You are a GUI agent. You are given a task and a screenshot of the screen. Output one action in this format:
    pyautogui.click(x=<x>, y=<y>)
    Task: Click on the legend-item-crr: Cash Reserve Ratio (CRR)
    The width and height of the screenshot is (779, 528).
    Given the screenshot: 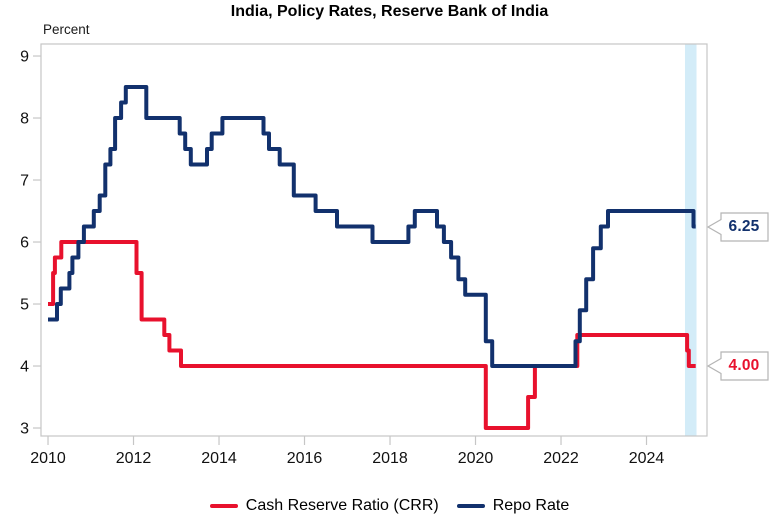 What is the action you would take?
    pyautogui.click(x=324, y=506)
    